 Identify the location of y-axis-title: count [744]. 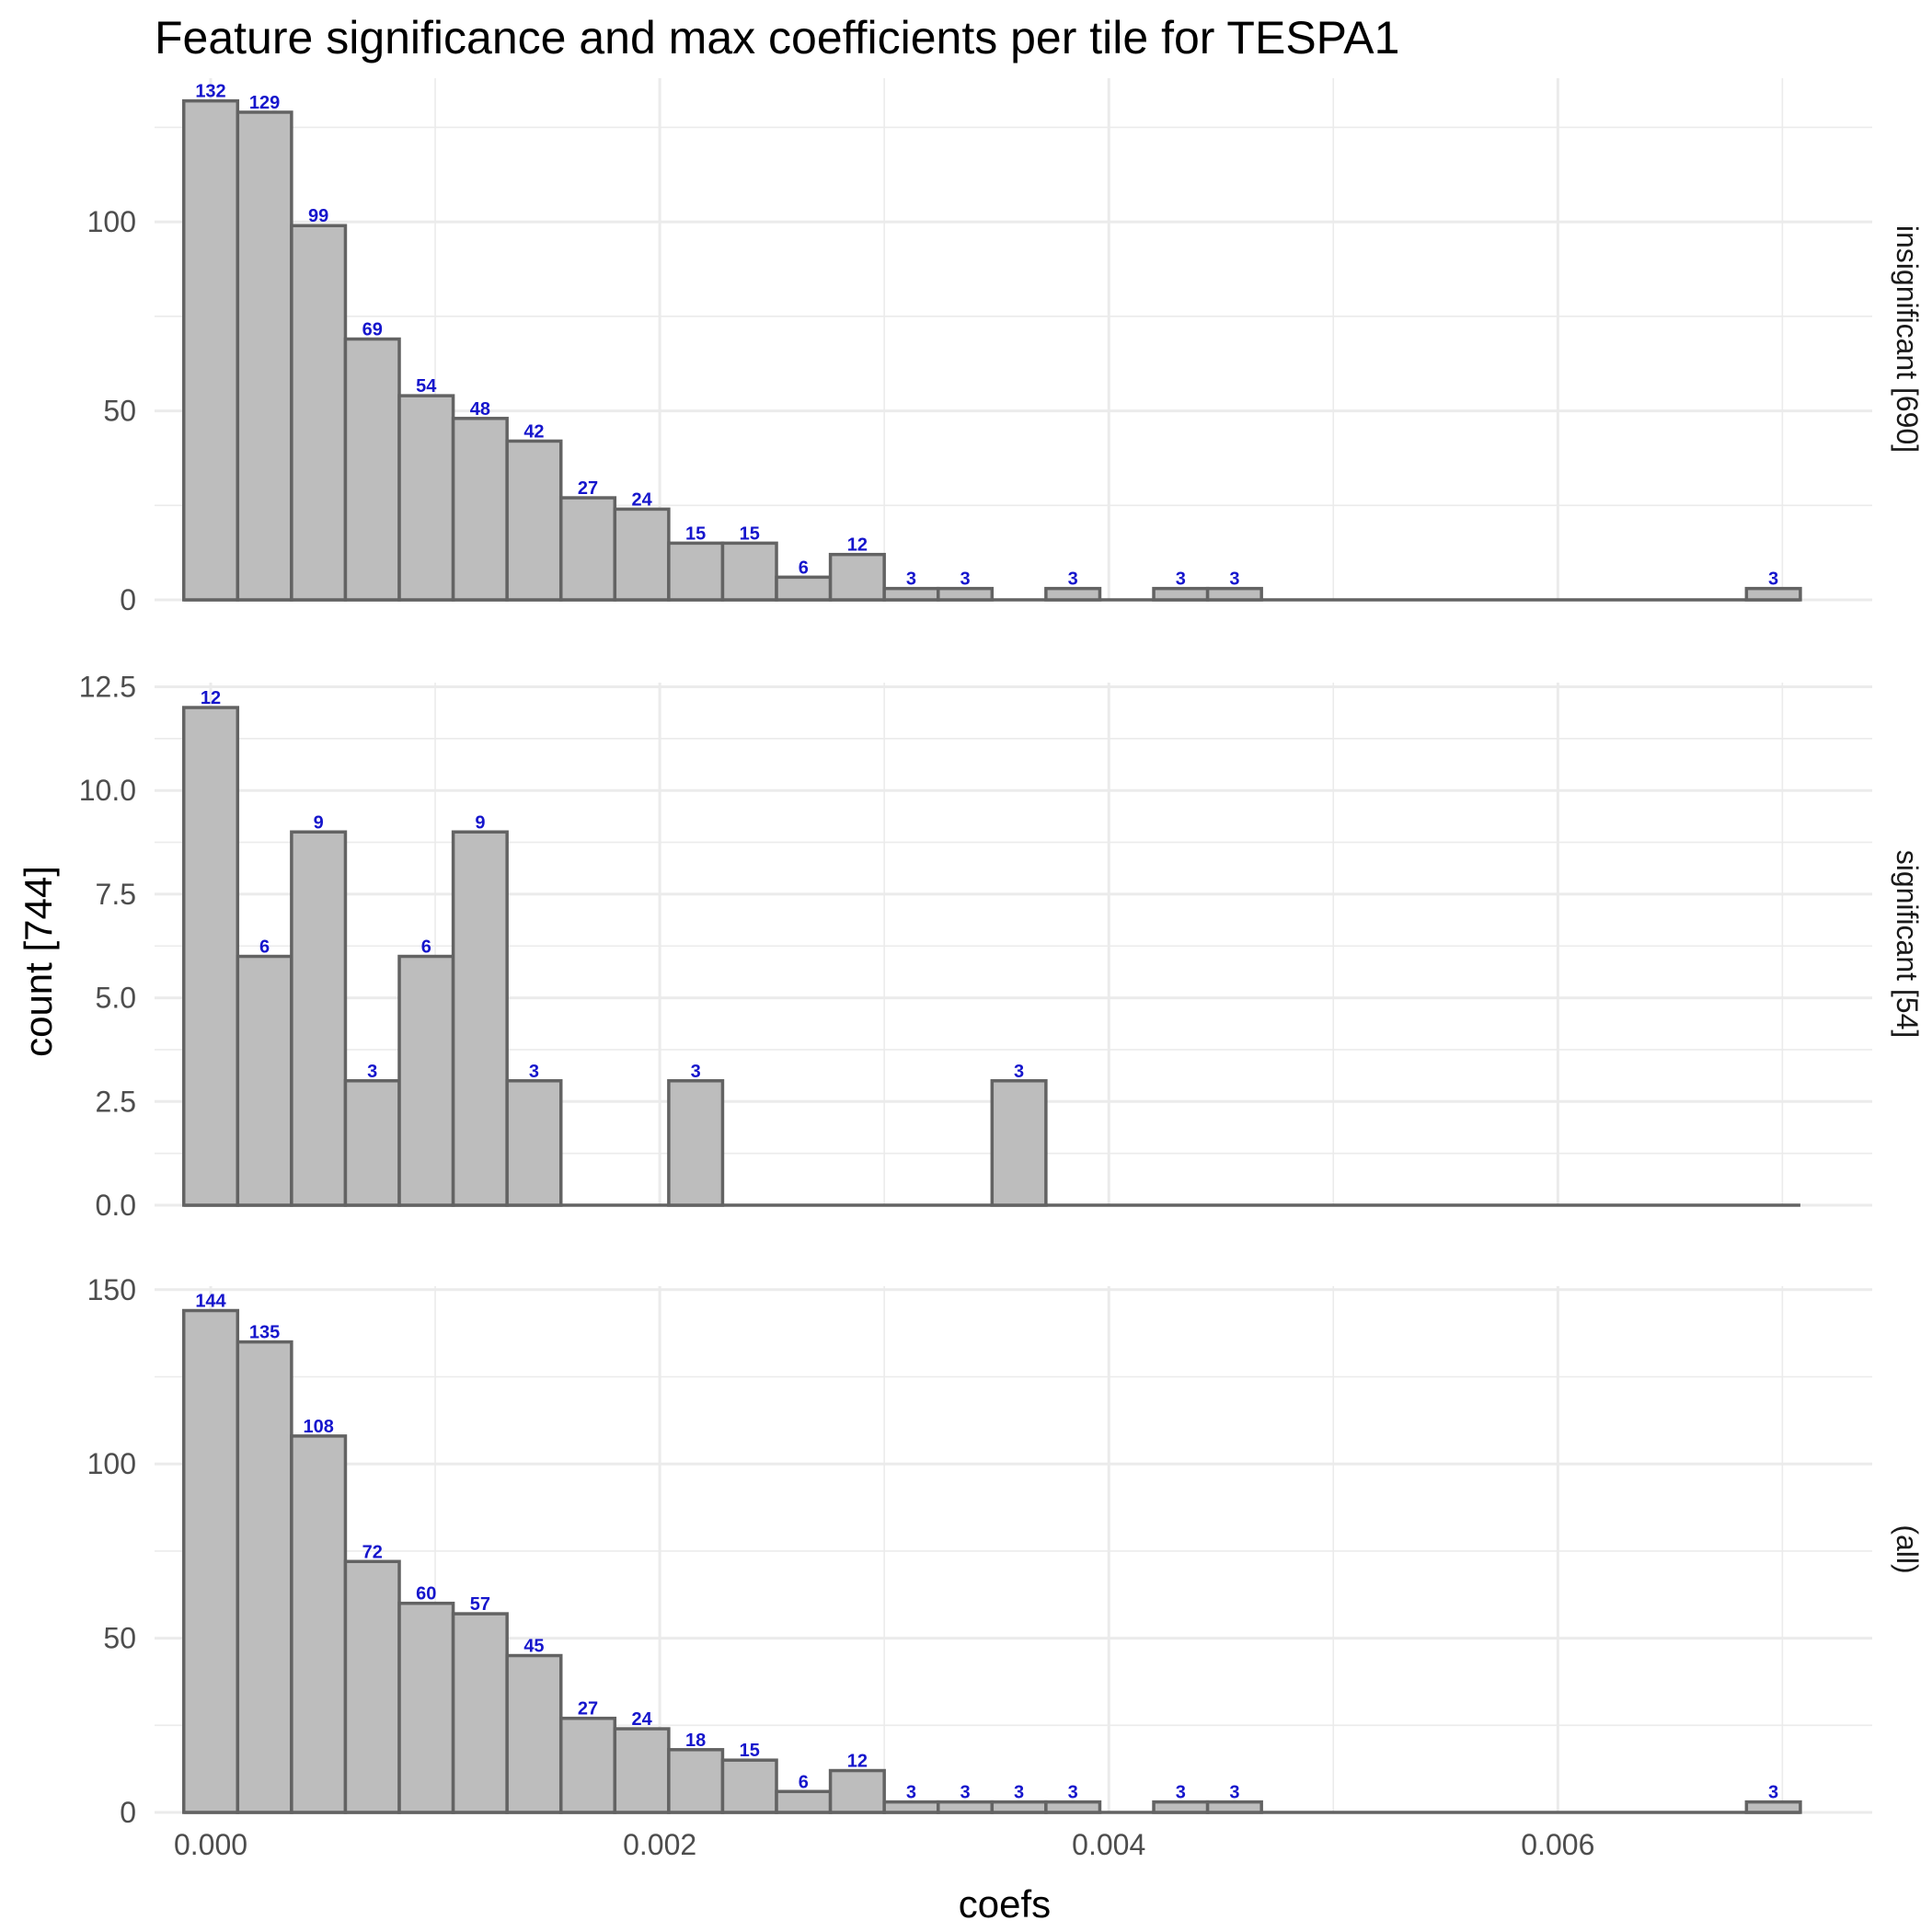
(38, 961).